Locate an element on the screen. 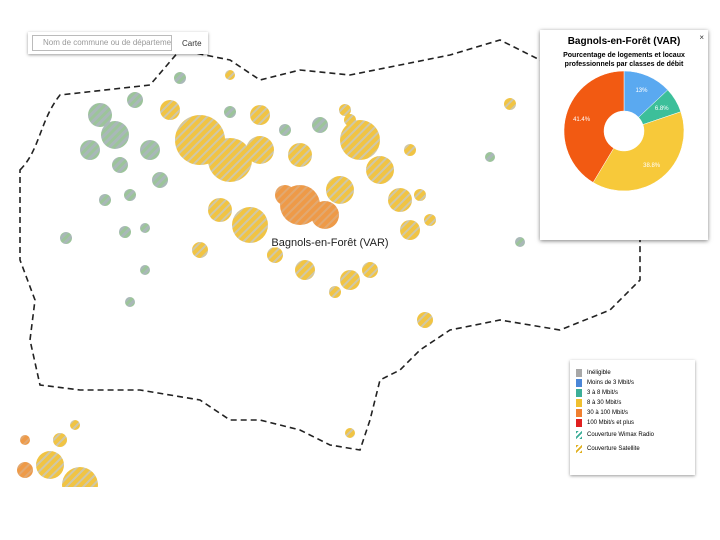  legend-label: Couverture Wimax Radio is located at coordinates (621, 435).